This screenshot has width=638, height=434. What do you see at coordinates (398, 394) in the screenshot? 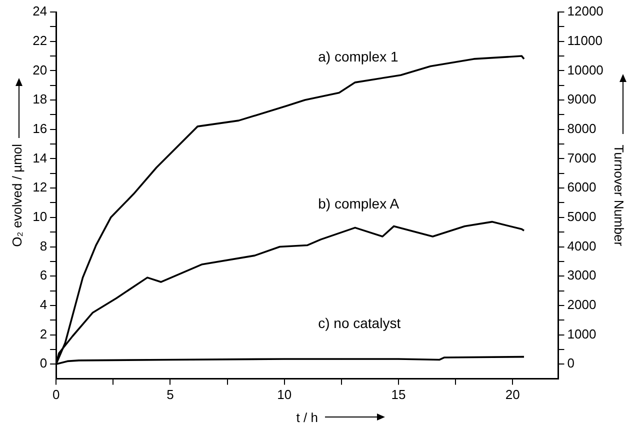
I see `x-tick-label: 15` at bounding box center [398, 394].